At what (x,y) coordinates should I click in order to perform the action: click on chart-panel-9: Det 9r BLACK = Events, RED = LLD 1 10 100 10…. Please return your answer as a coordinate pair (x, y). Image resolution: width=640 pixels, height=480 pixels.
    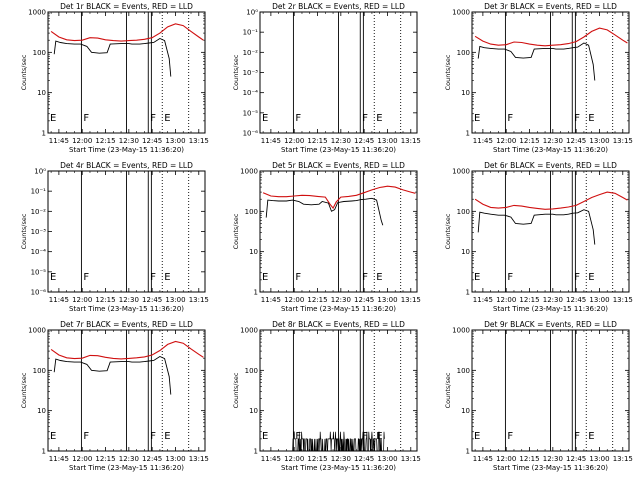
    Looking at the image, I should click on (538, 396).